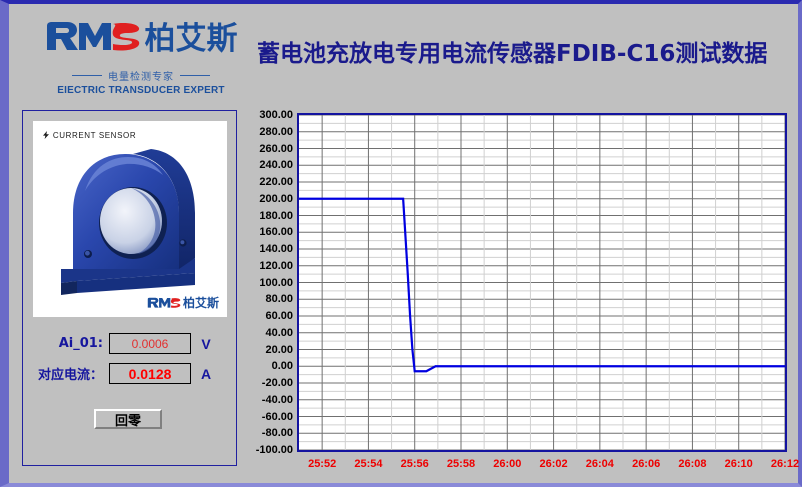 This screenshot has height=487, width=802. I want to click on x-axis-tick-label: 26:02, so click(553, 464).